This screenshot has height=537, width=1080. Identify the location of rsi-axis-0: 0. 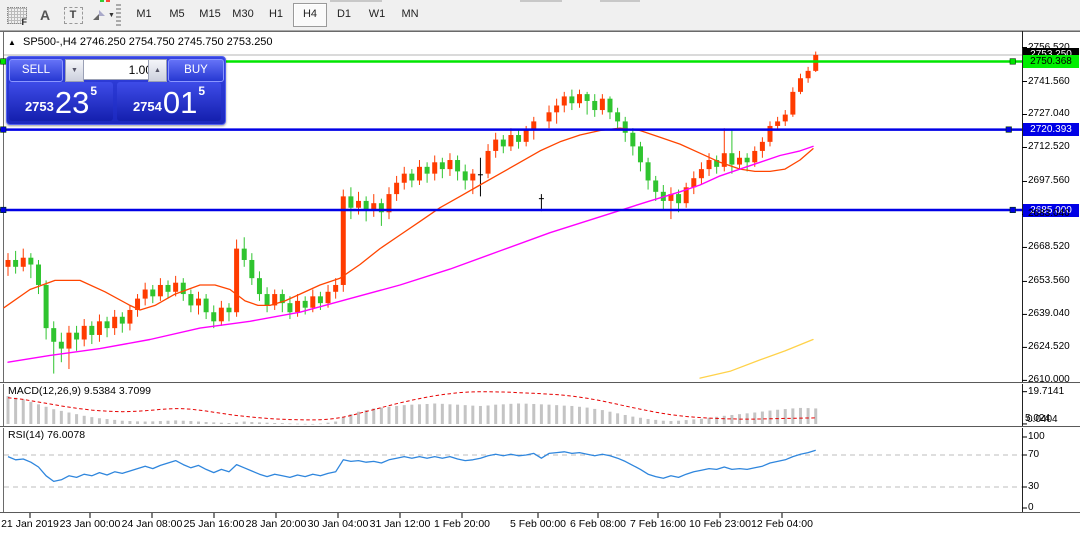
(1031, 507).